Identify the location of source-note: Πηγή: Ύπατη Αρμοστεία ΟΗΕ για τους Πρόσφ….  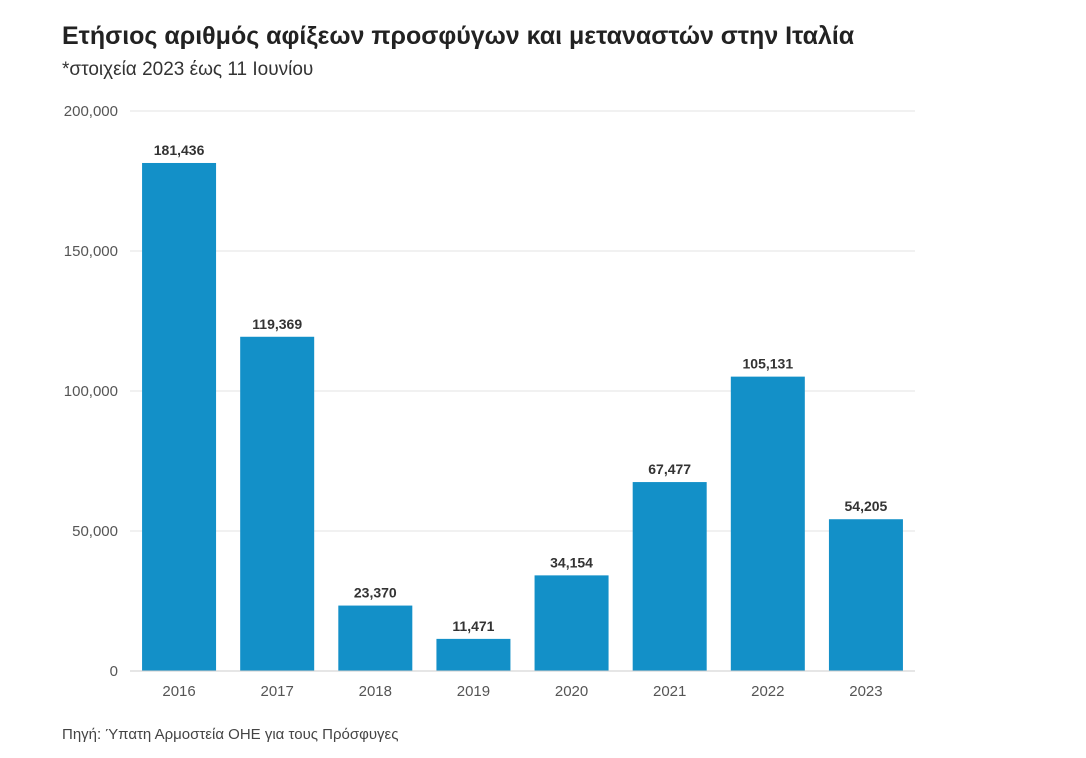
(230, 734).